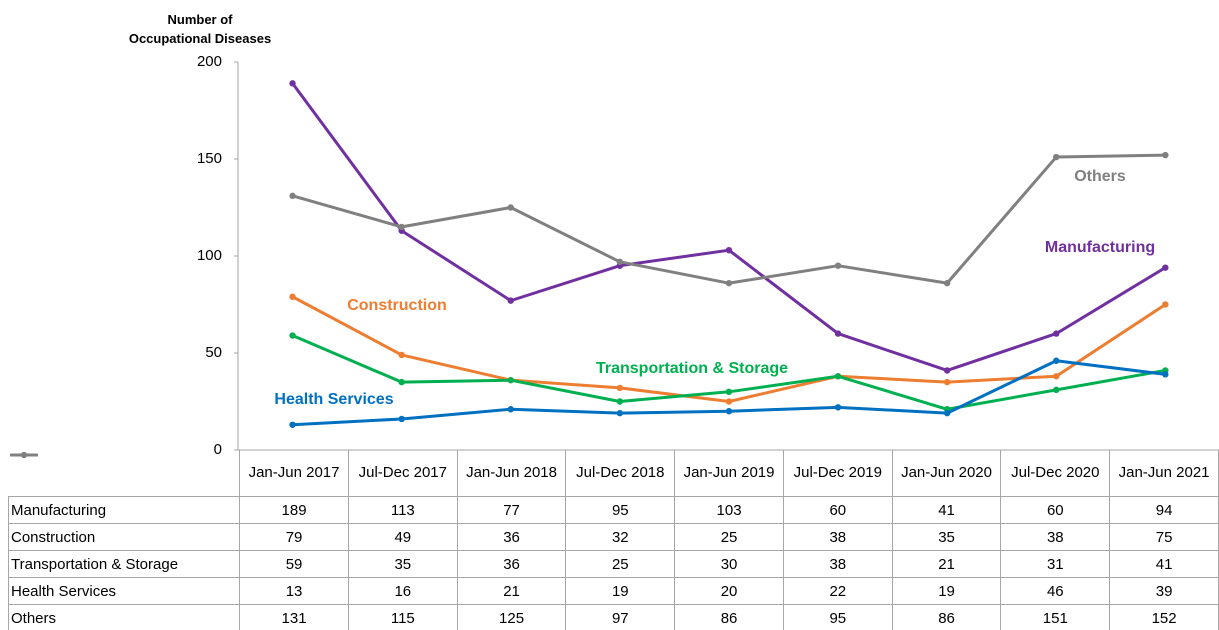 This screenshot has height=630, width=1219. Describe the element at coordinates (53, 537) in the screenshot. I see `legend-label: Construction` at that location.